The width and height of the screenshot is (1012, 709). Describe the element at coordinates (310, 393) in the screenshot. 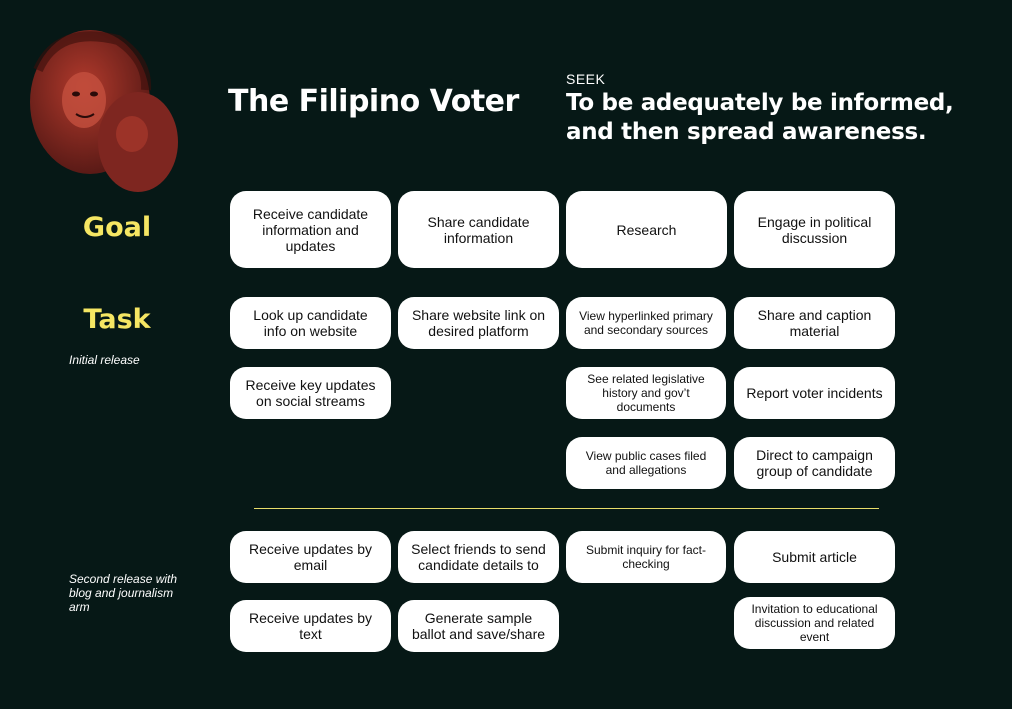

I see `task-card: Receive key updates on social streams` at that location.